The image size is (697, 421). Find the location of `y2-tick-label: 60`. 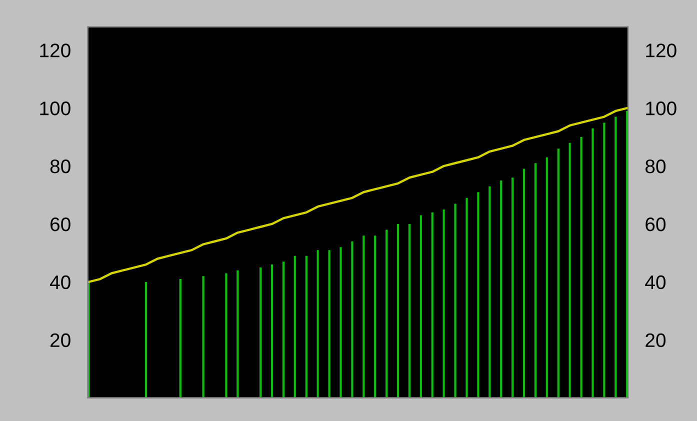

y2-tick-label: 60 is located at coordinates (656, 224).